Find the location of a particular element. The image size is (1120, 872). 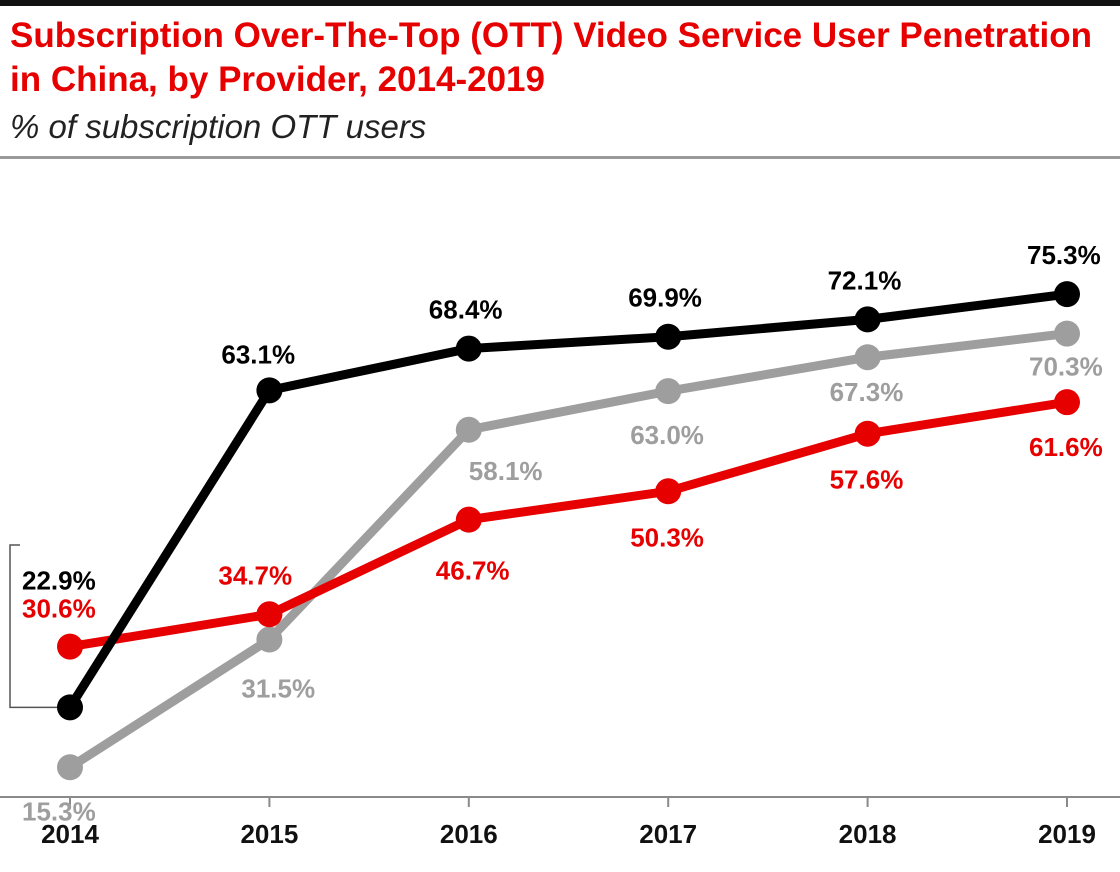

x-tick-label: 2017 is located at coordinates (668, 834).